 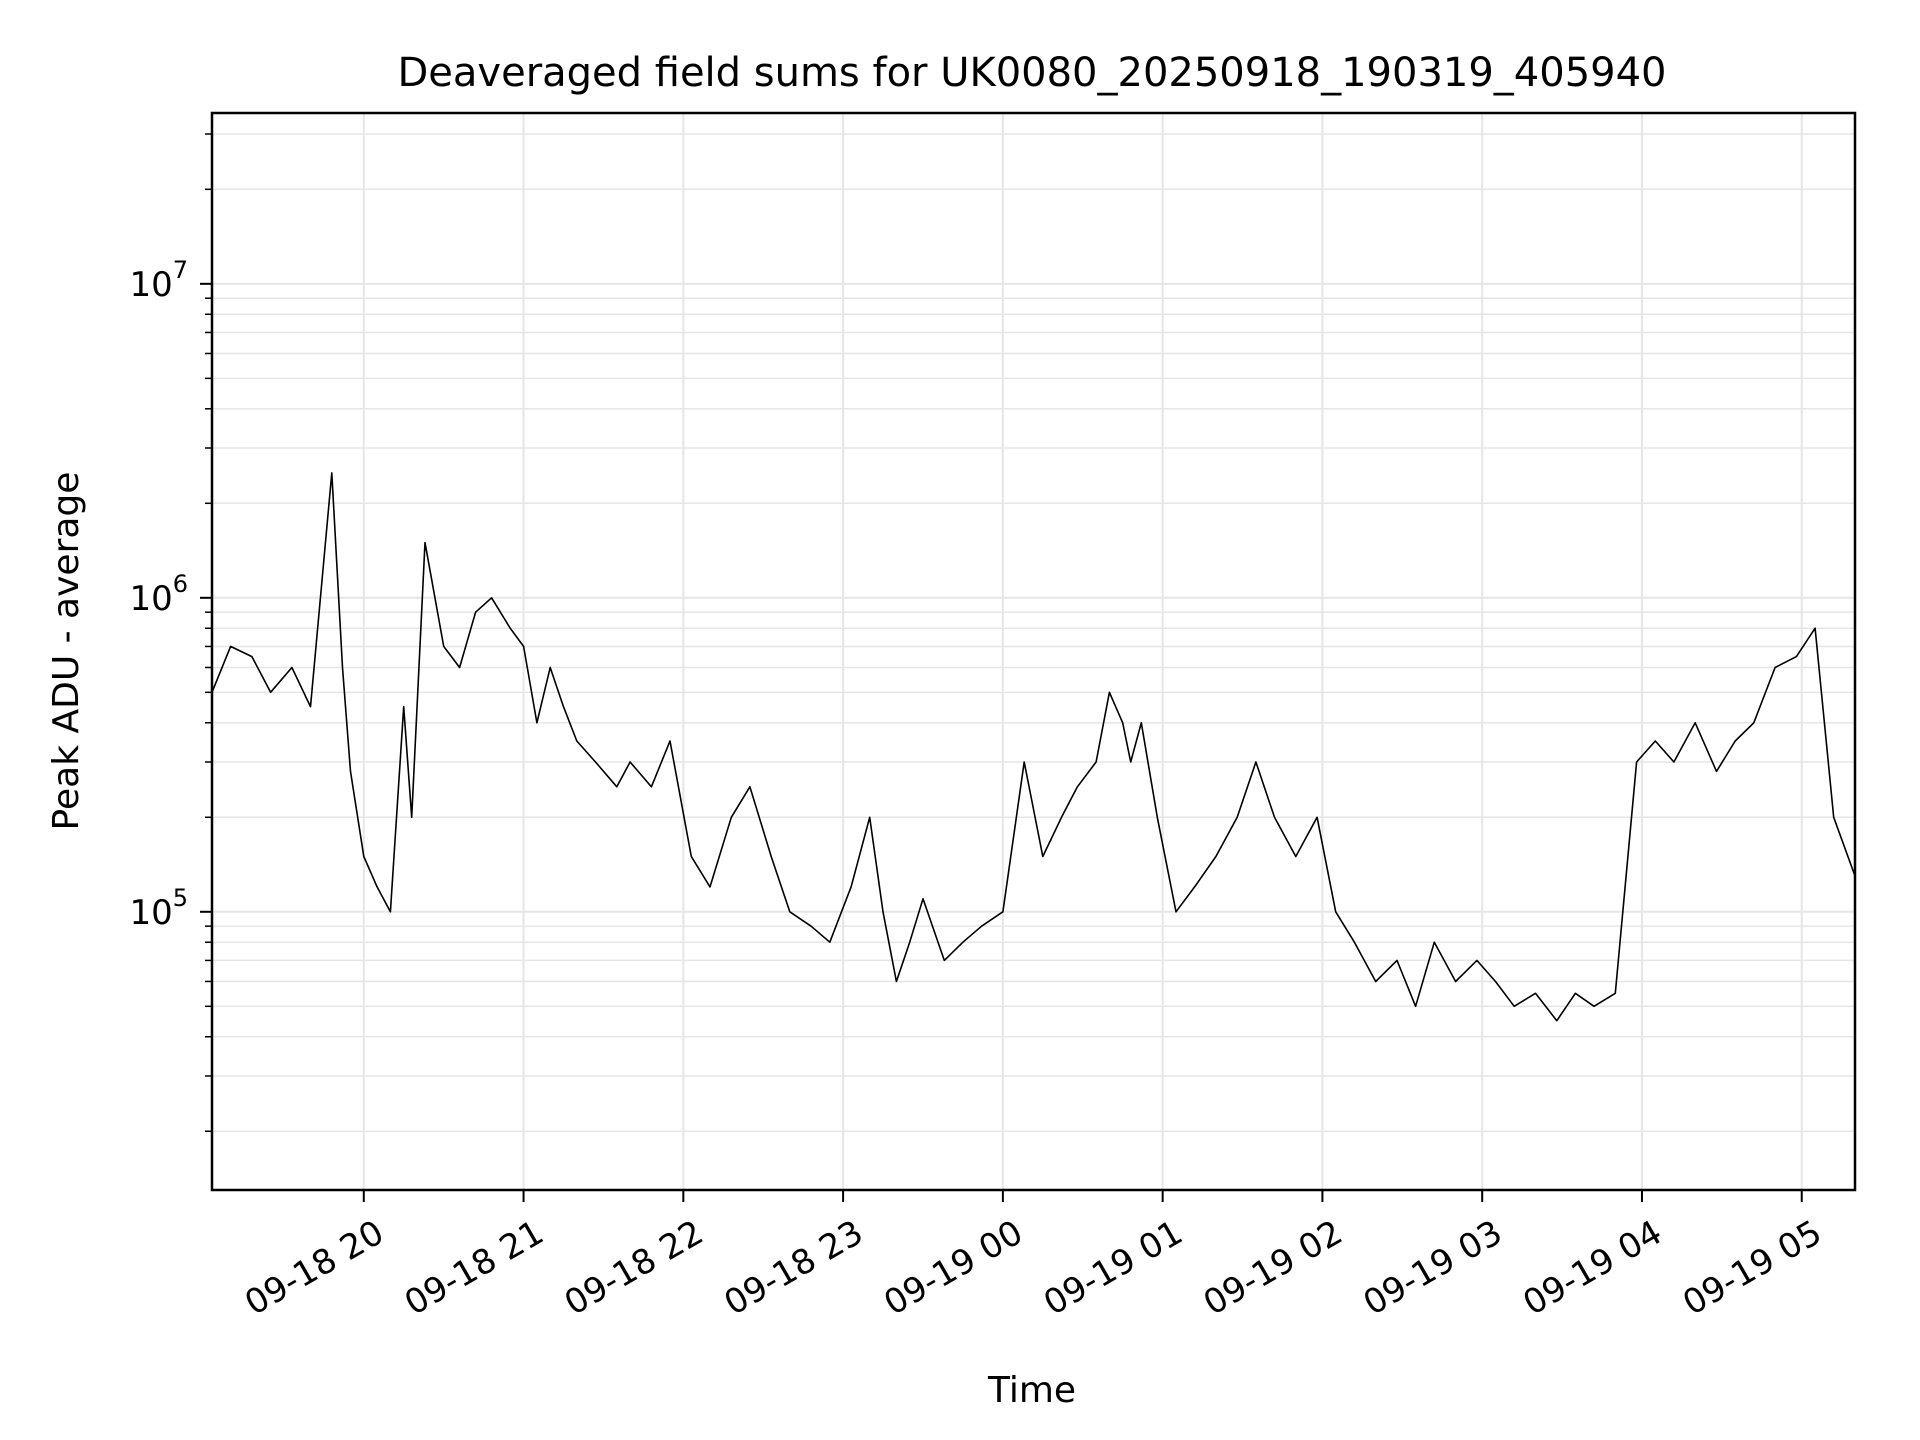 I want to click on y-tick-exponent: 5, so click(x=180, y=898).